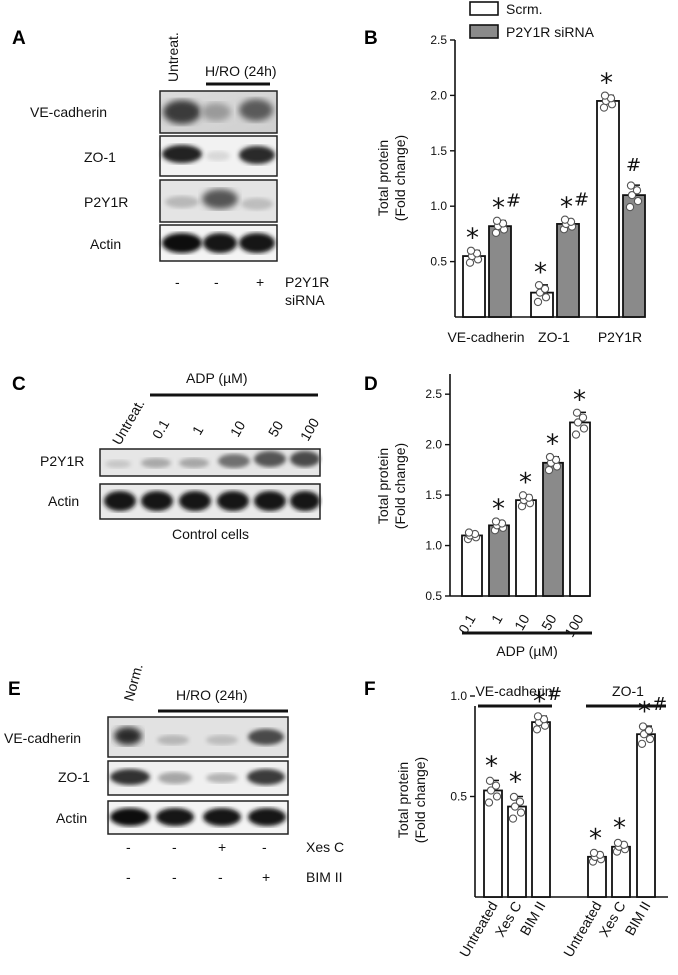 Image resolution: width=678 pixels, height=975 pixels. What do you see at coordinates (433, 394) in the screenshot?
I see `chart-d-y-tick-label: 2.5` at bounding box center [433, 394].